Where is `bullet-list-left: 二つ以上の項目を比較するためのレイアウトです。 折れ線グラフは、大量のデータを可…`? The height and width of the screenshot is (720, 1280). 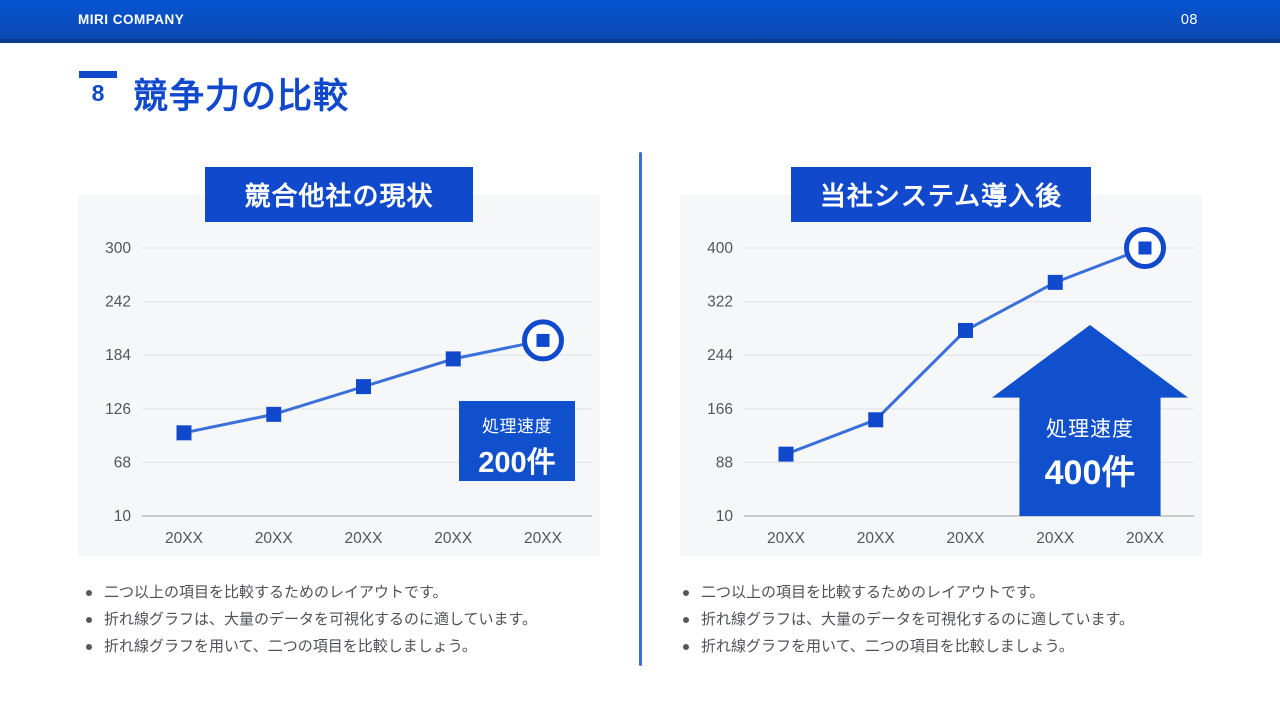 bullet-list-left: 二つ以上の項目を比較するためのレイアウトです。 折れ線グラフは、大量のデータを可… is located at coordinates (360, 619).